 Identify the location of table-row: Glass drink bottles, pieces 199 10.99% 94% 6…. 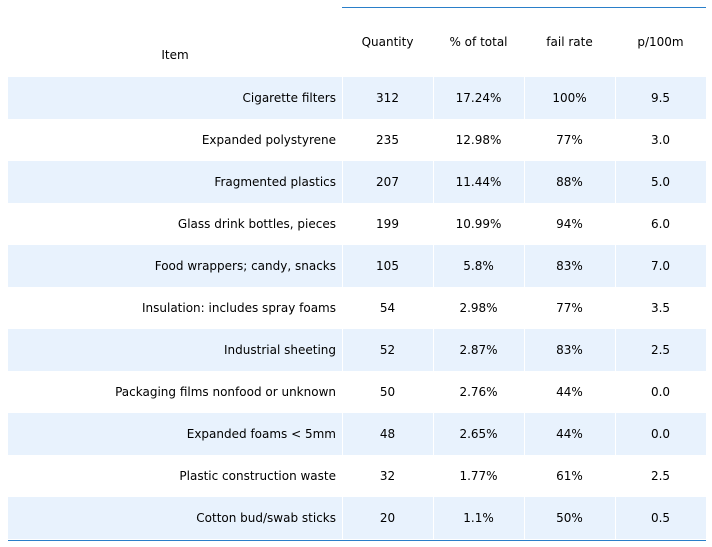
(357, 224).